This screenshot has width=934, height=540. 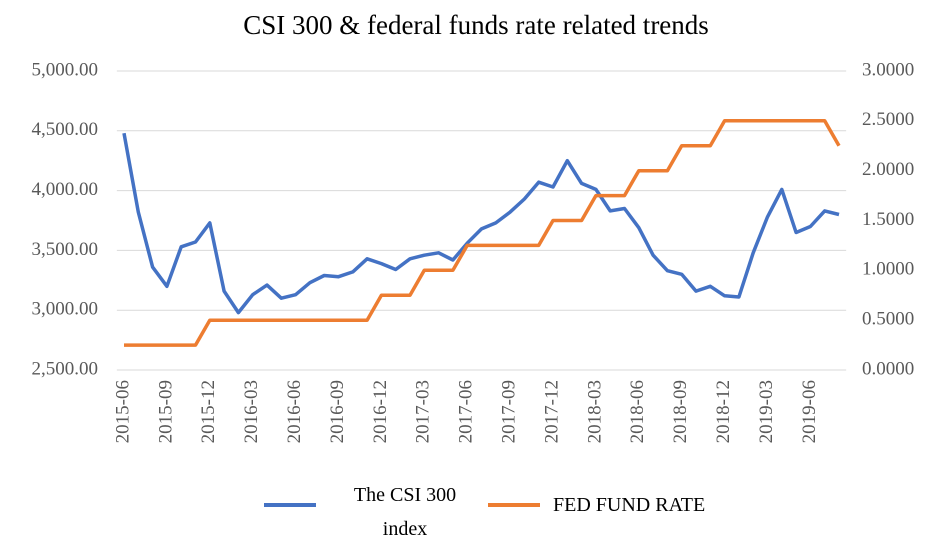 I want to click on y-tick-label: 4,500.00, so click(x=65, y=129).